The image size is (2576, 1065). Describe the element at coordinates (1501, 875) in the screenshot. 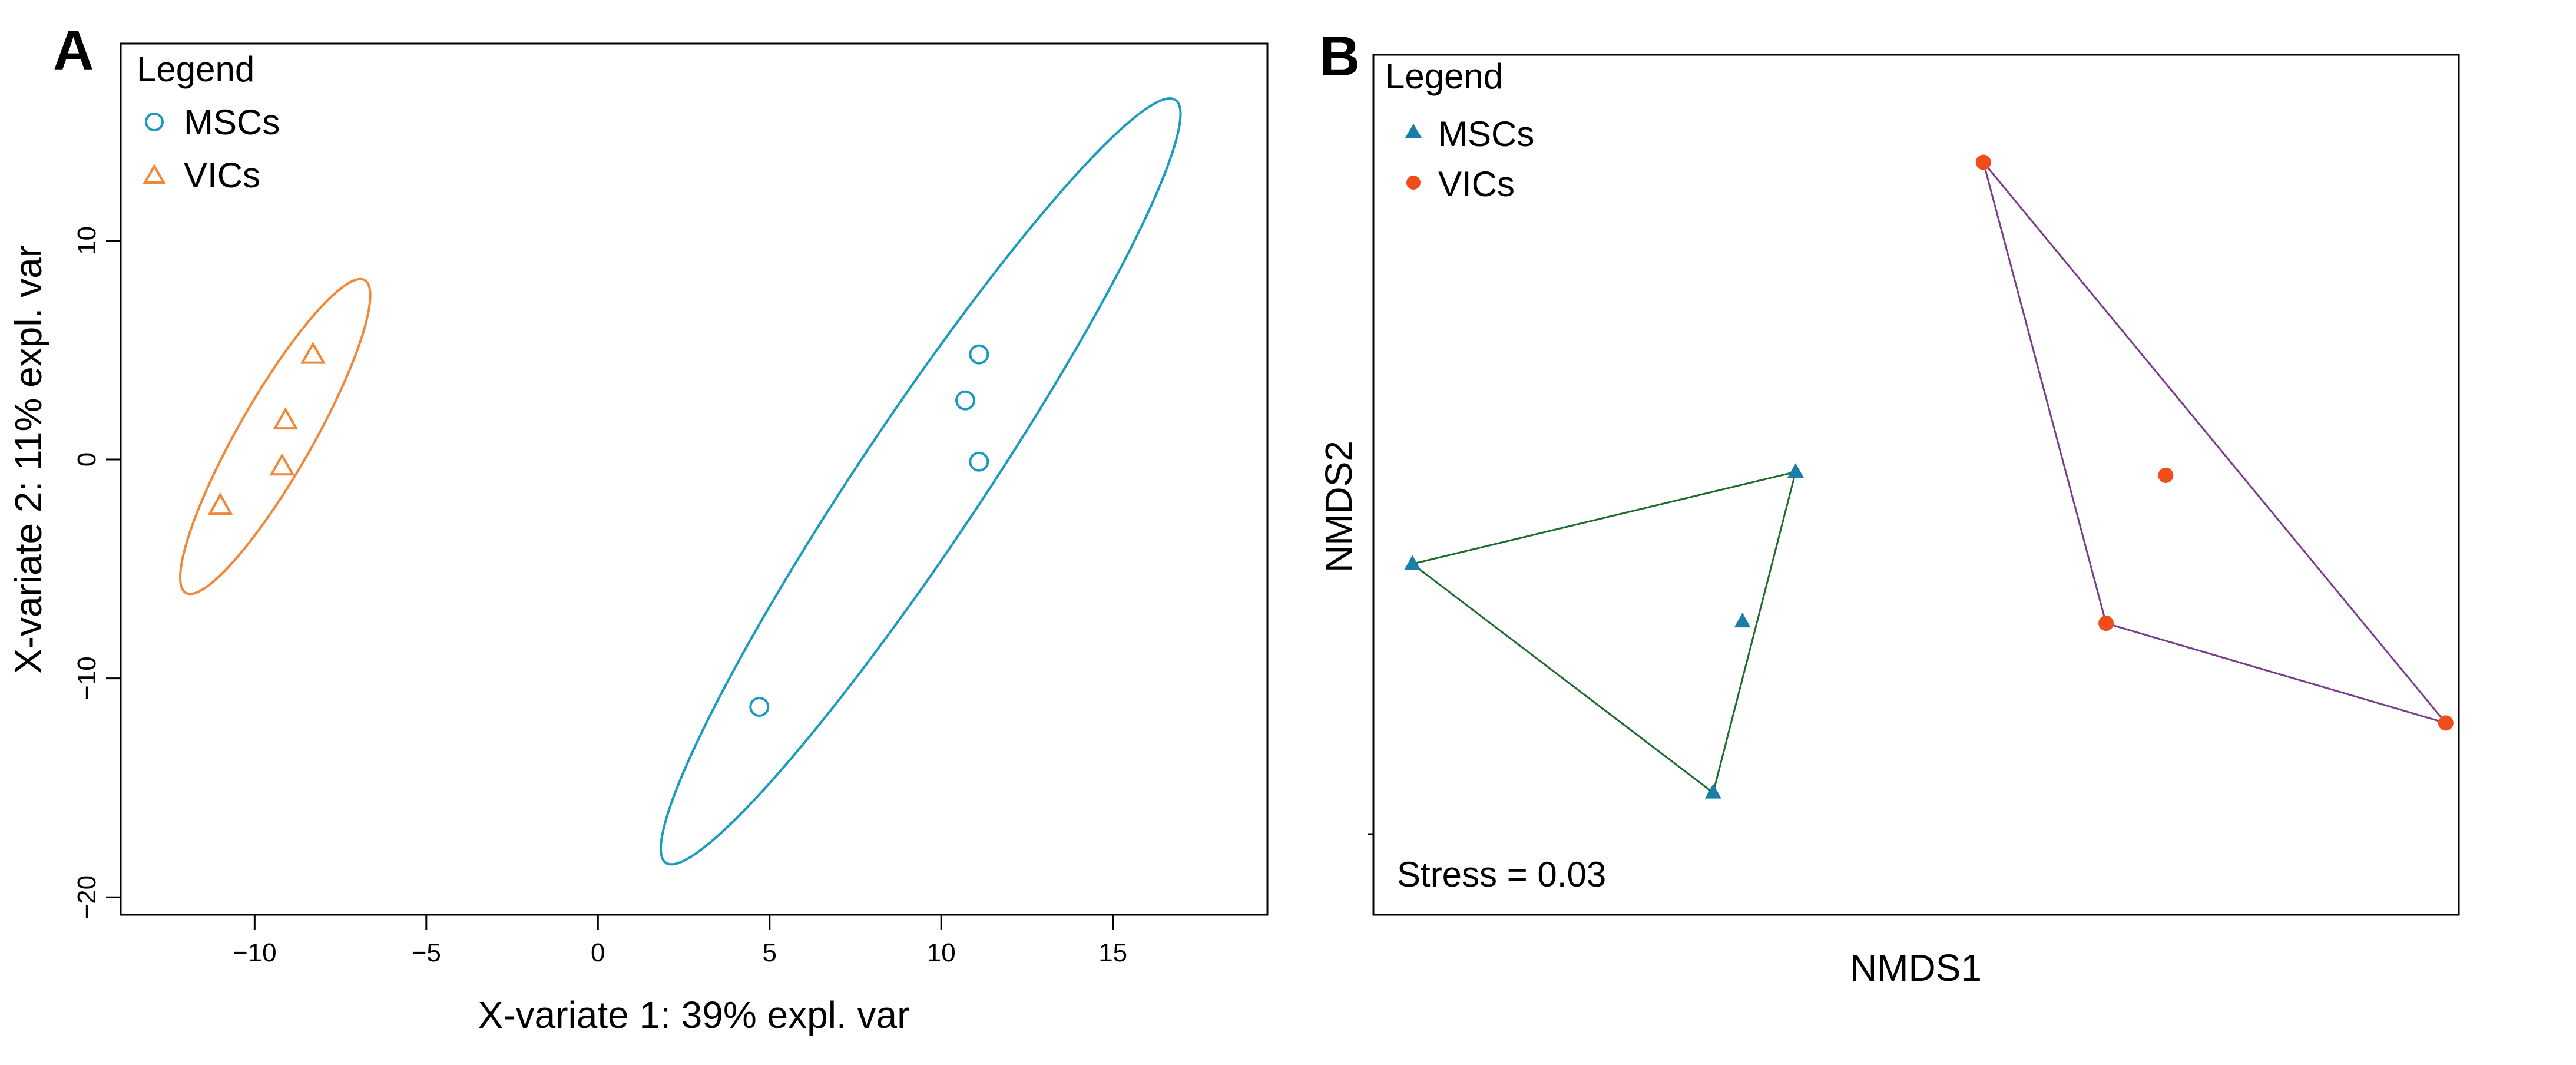

I see `panel-b-stress-annotation: Stress = 0.03` at that location.